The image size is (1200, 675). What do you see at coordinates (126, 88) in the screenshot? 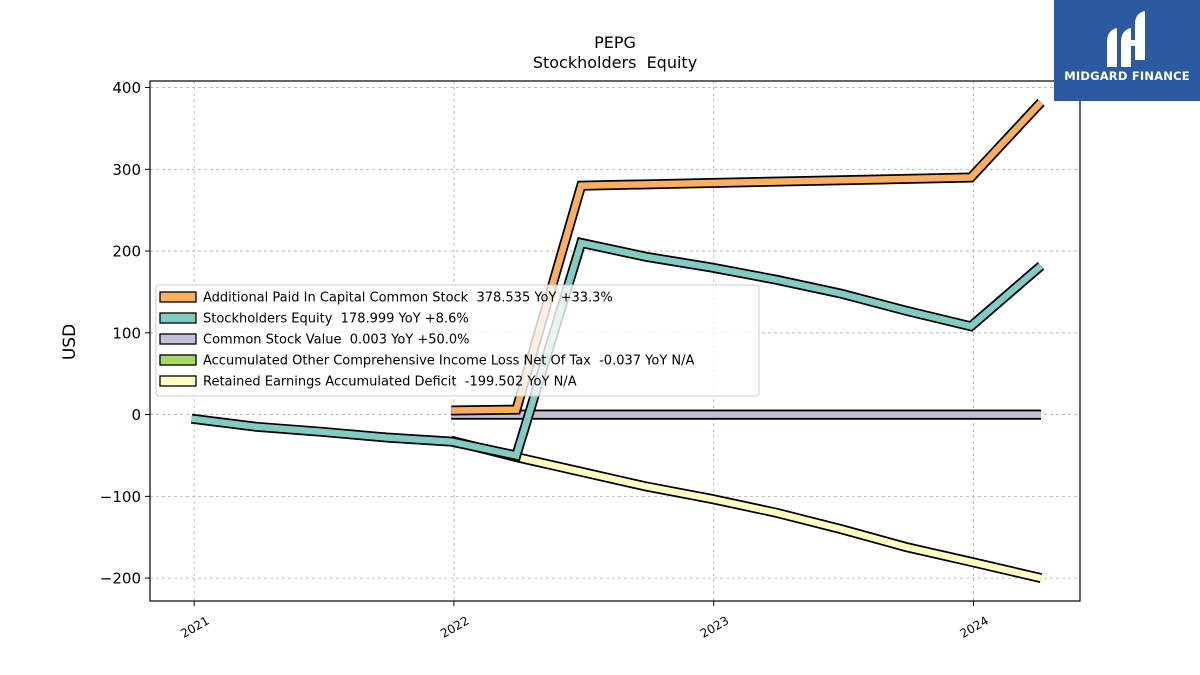
I see `y-tick-label: 400` at bounding box center [126, 88].